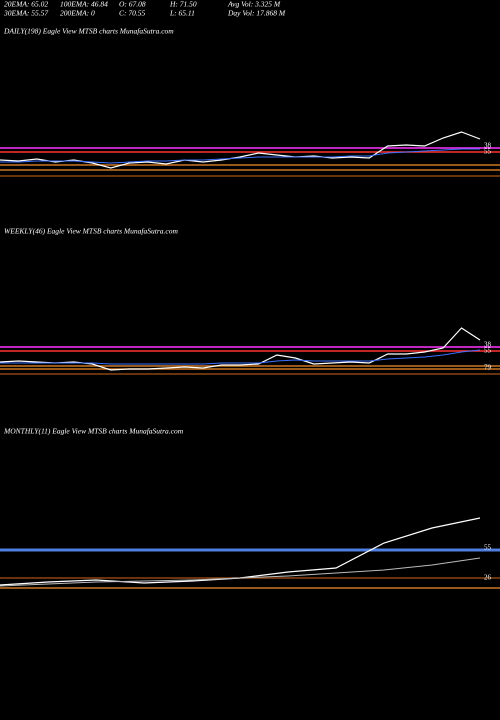  Describe the element at coordinates (132, 13) in the screenshot. I see `header-stat: C: 70.55` at that location.